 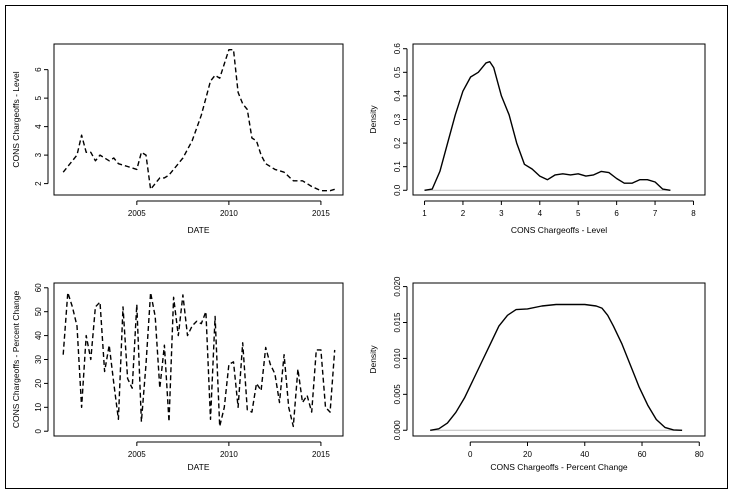 What do you see at coordinates (137, 454) in the screenshot?
I see `x-tick-label: 2005` at bounding box center [137, 454].